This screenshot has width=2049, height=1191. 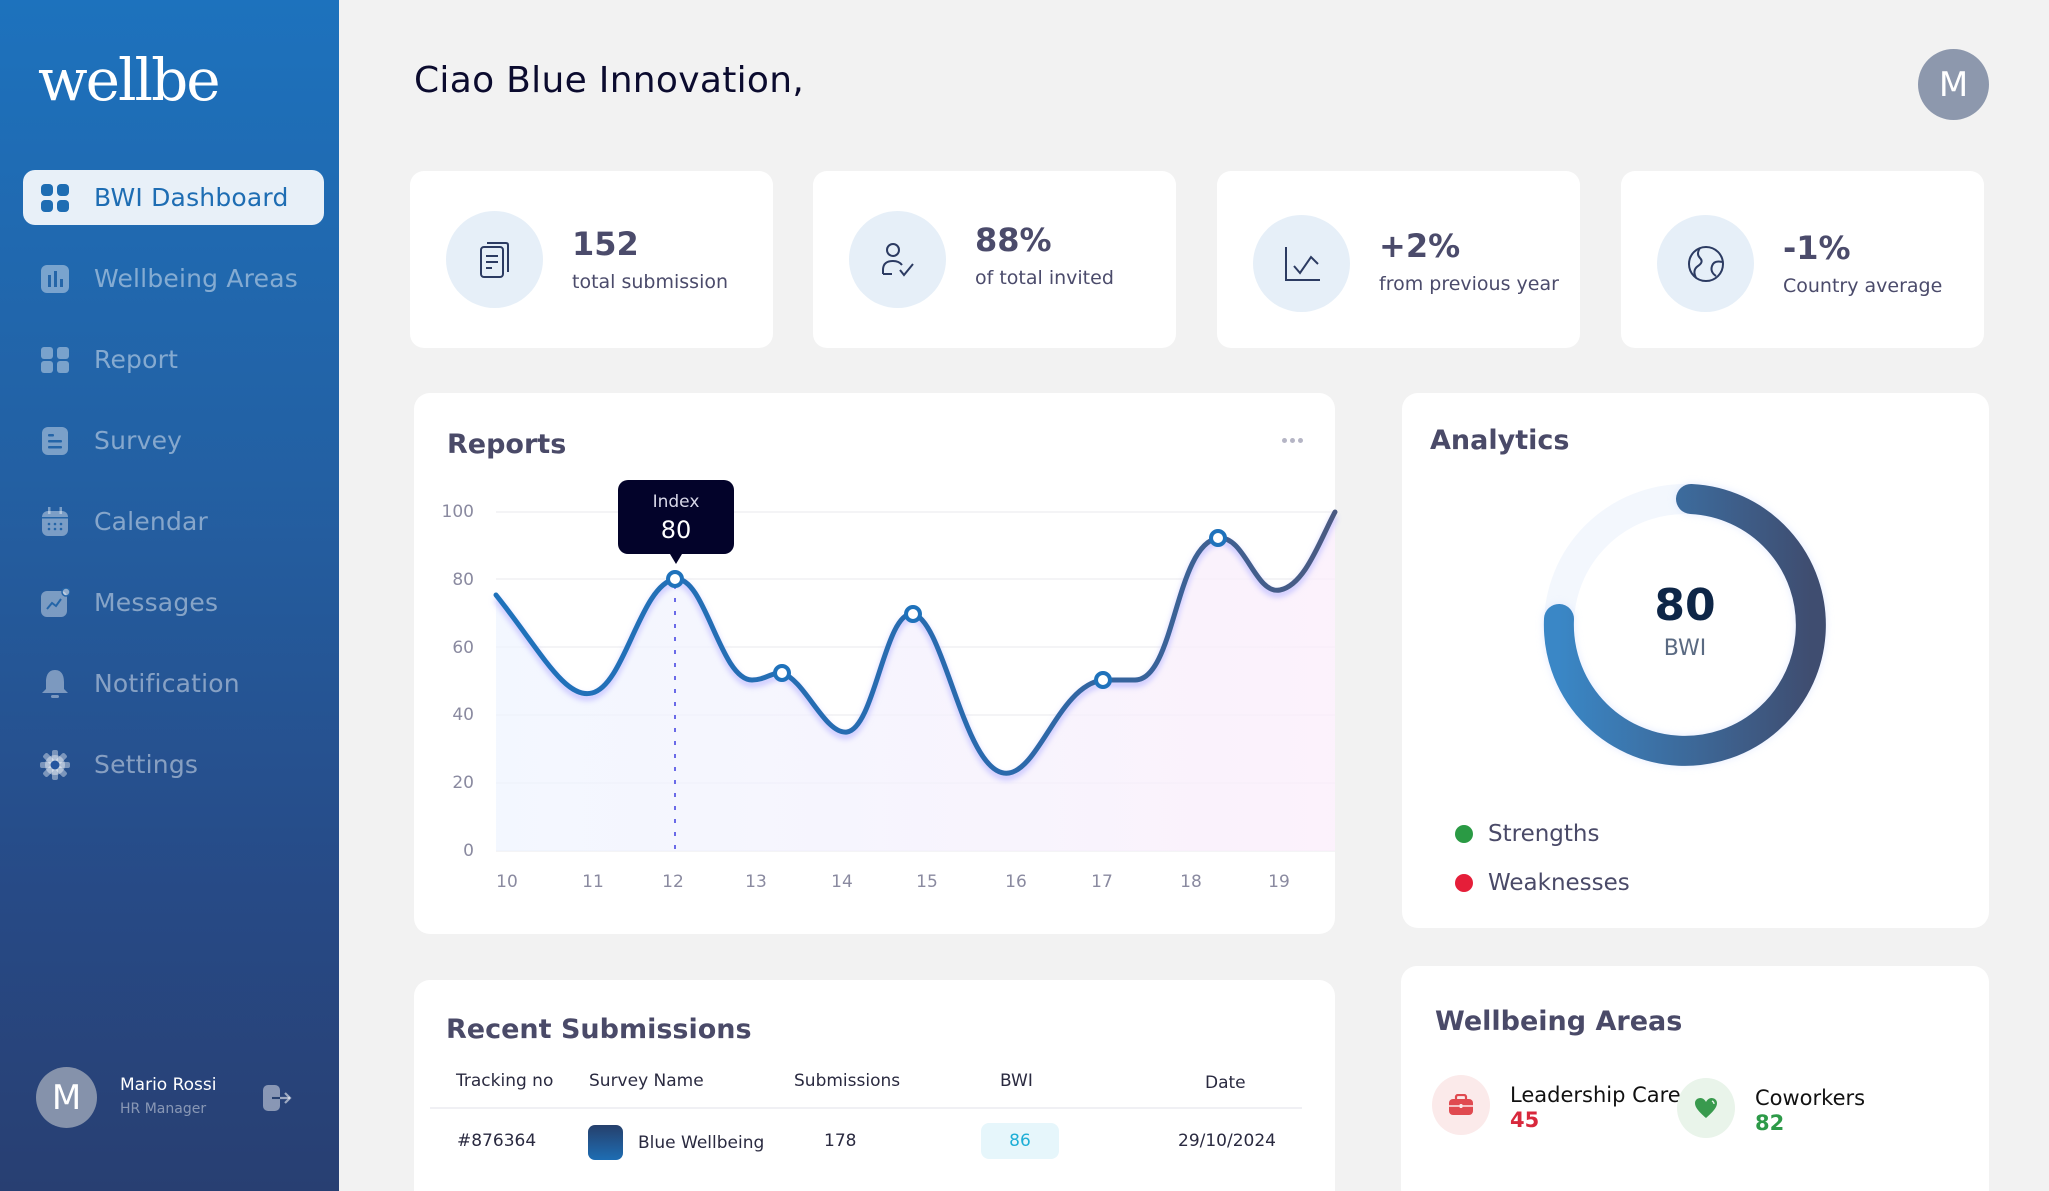 What do you see at coordinates (1464, 834) in the screenshot?
I see `green-dot-icon` at bounding box center [1464, 834].